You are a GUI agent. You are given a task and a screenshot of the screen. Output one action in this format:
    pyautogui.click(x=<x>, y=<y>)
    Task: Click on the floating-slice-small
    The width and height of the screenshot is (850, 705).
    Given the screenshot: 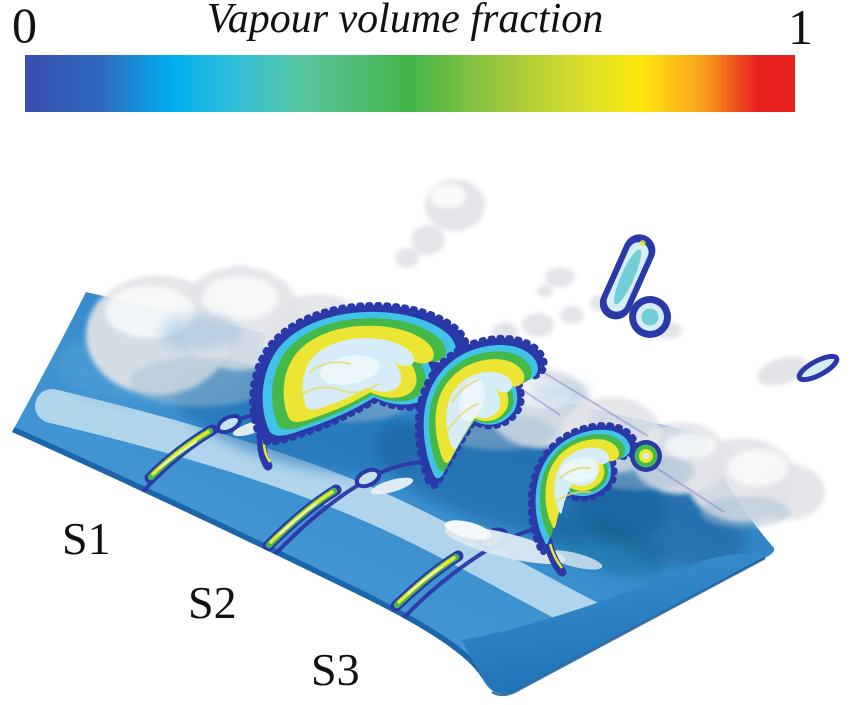 What is the action you would take?
    pyautogui.click(x=650, y=317)
    